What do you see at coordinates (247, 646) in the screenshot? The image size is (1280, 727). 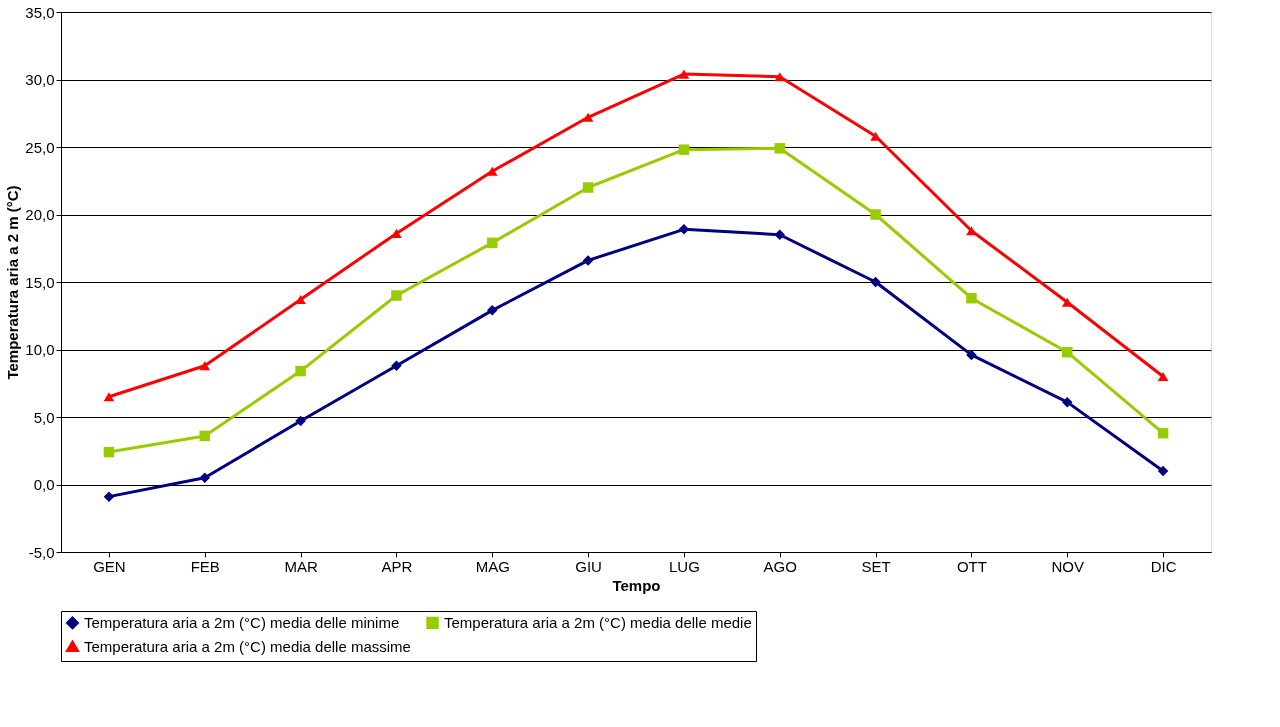 I see `legend-label: Temperatura aria a 2m (°C) media delle massime` at bounding box center [247, 646].